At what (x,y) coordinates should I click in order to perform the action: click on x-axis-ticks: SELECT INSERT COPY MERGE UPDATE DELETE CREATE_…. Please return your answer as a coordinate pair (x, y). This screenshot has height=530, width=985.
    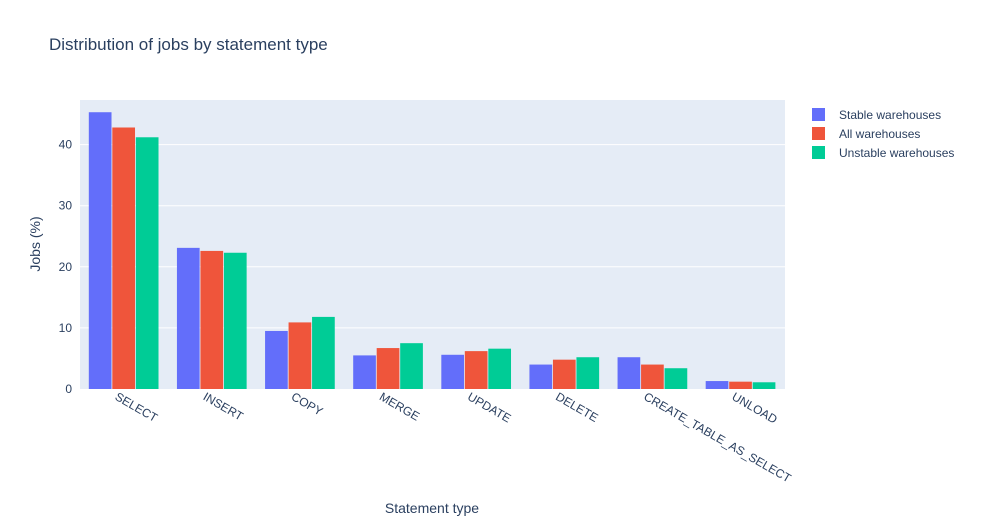
    Looking at the image, I should click on (453, 437).